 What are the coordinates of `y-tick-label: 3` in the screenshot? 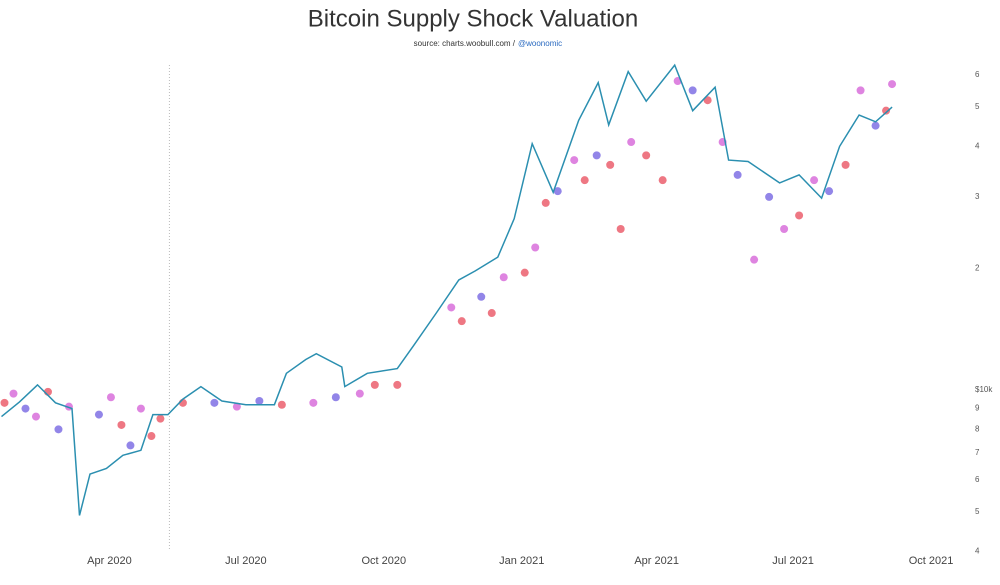 It's located at (977, 196).